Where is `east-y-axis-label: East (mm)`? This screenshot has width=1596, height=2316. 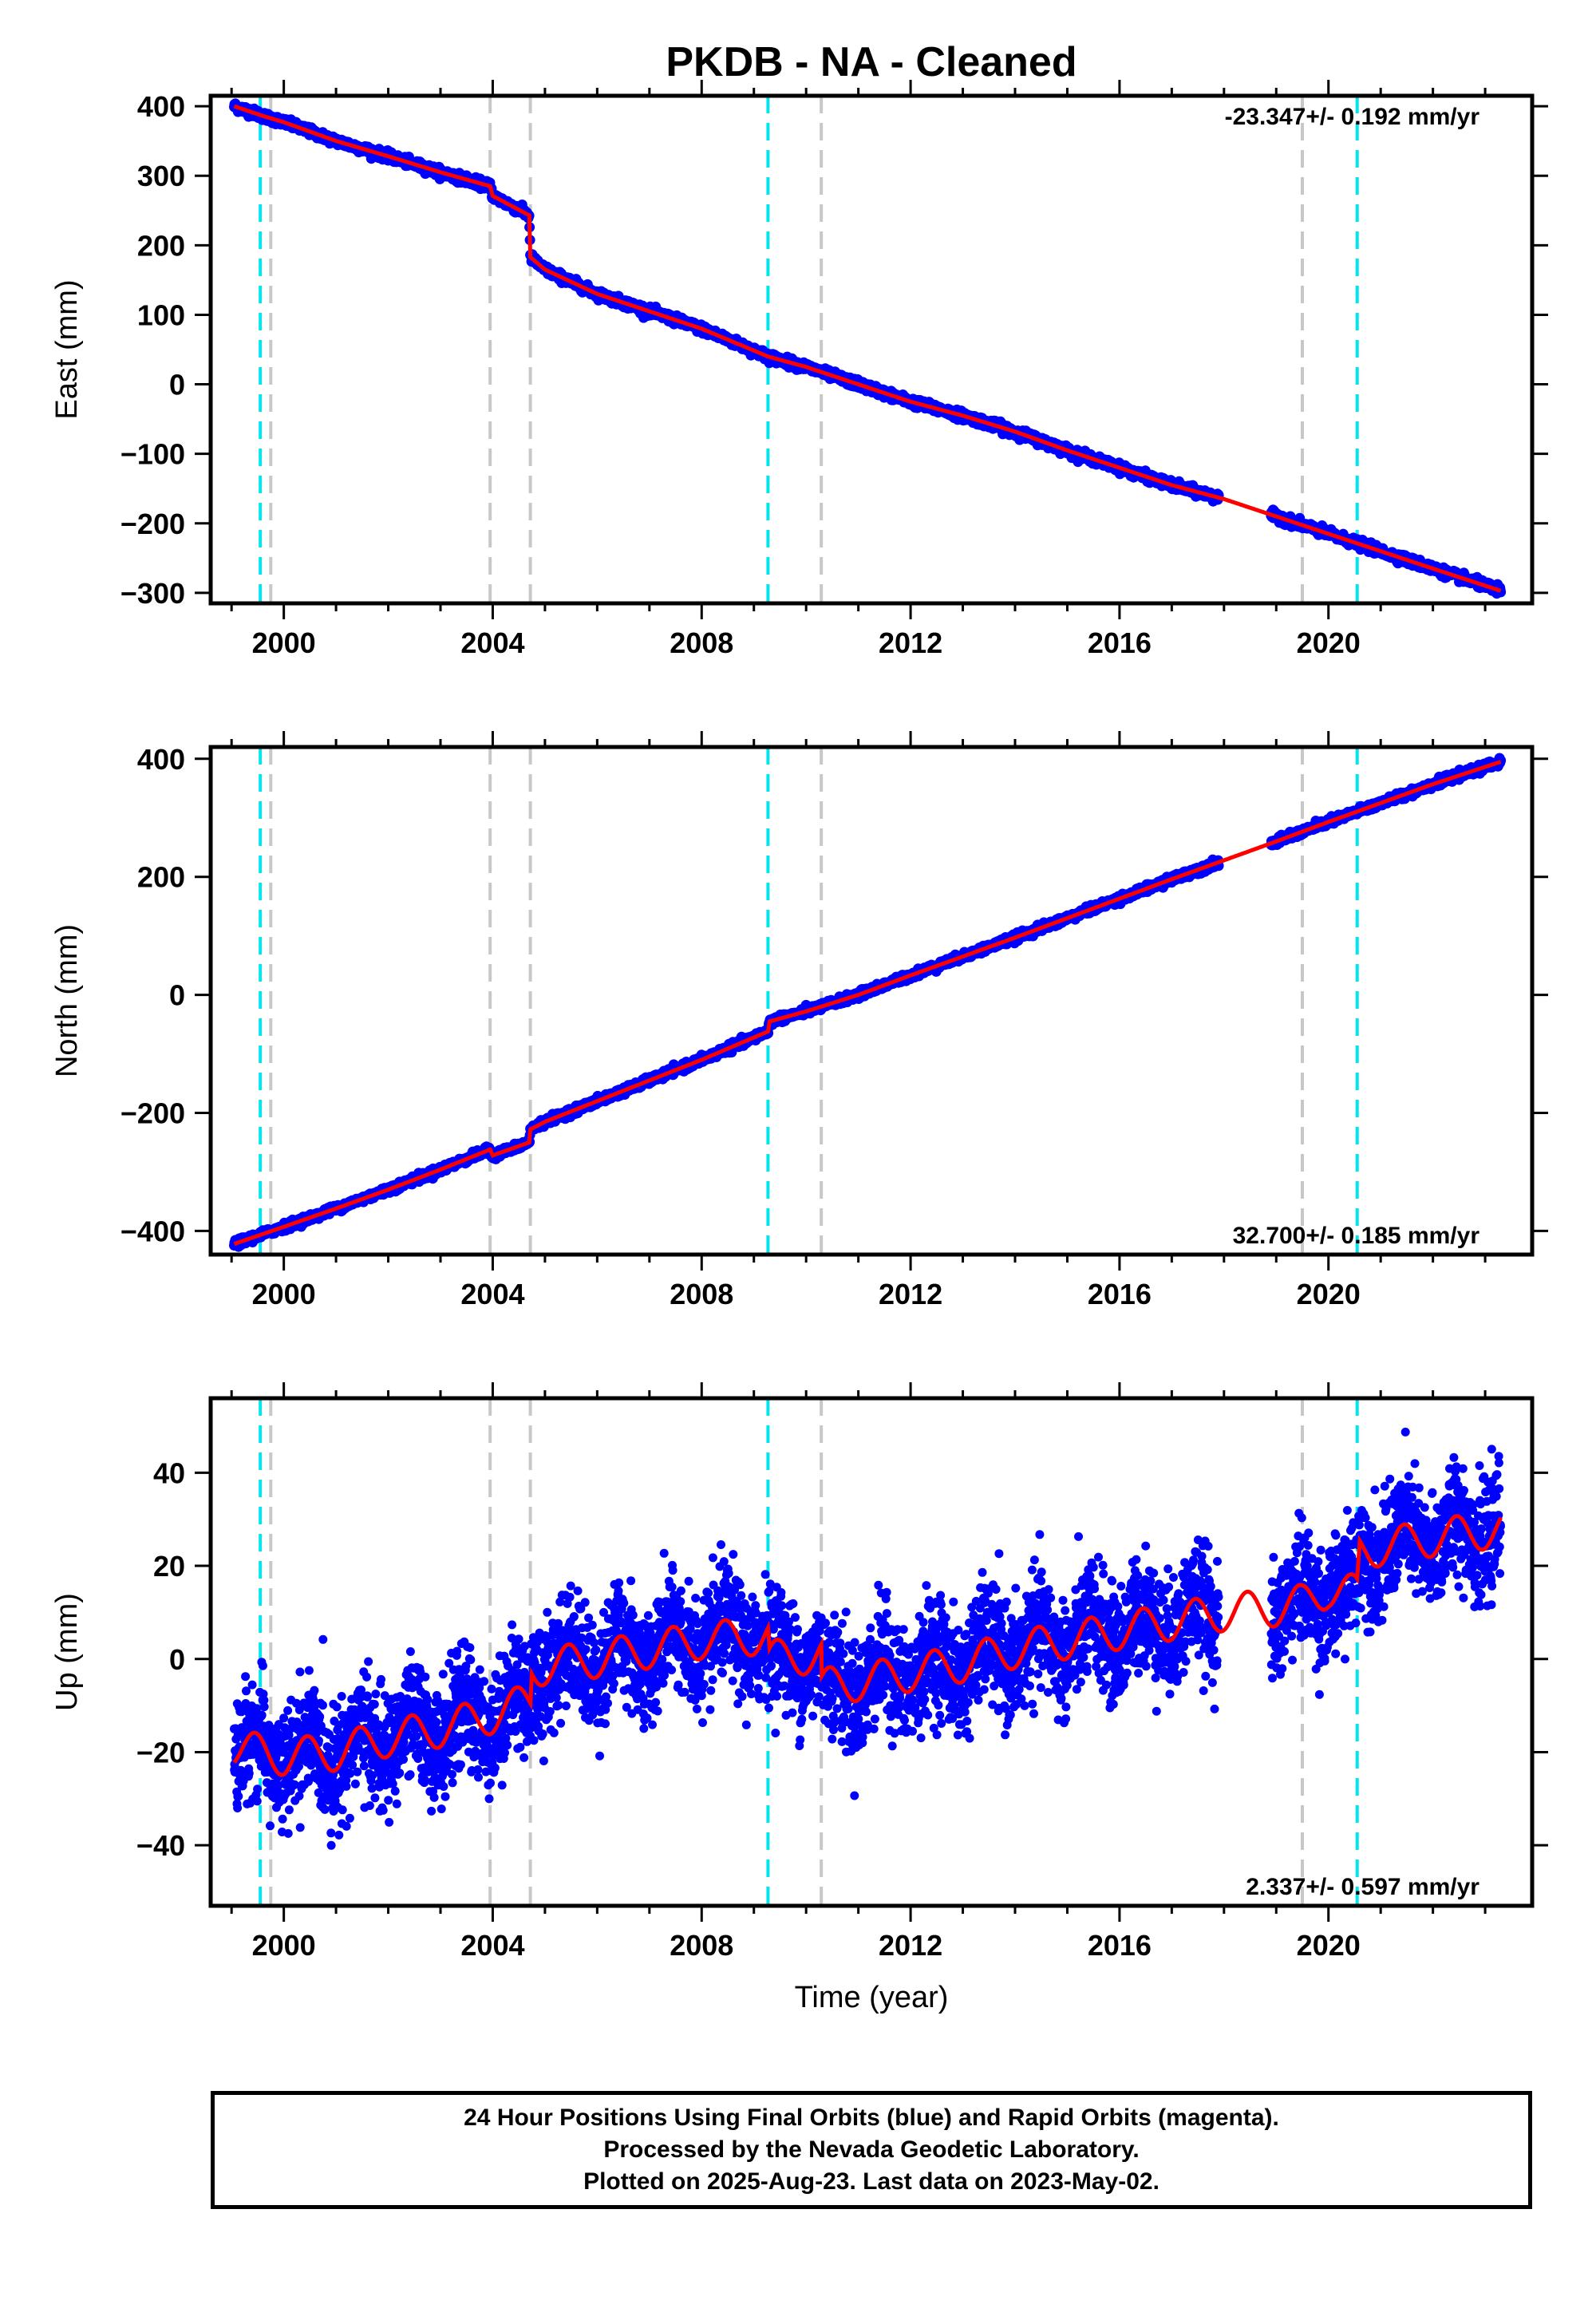 east-y-axis-label: East (mm) is located at coordinates (67, 349).